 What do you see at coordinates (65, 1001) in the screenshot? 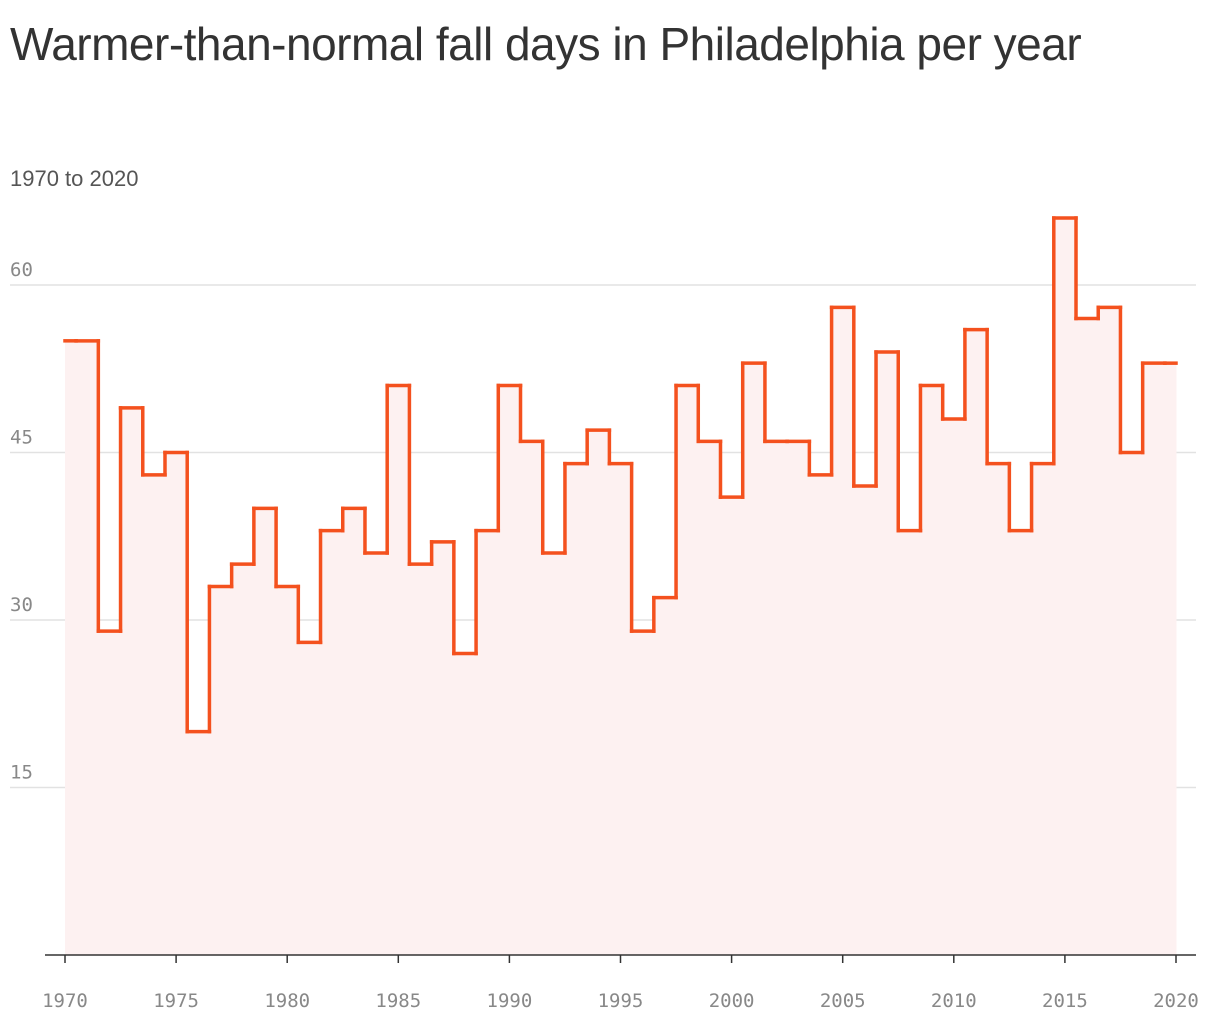
I see `x-tick-label: 1970` at bounding box center [65, 1001].